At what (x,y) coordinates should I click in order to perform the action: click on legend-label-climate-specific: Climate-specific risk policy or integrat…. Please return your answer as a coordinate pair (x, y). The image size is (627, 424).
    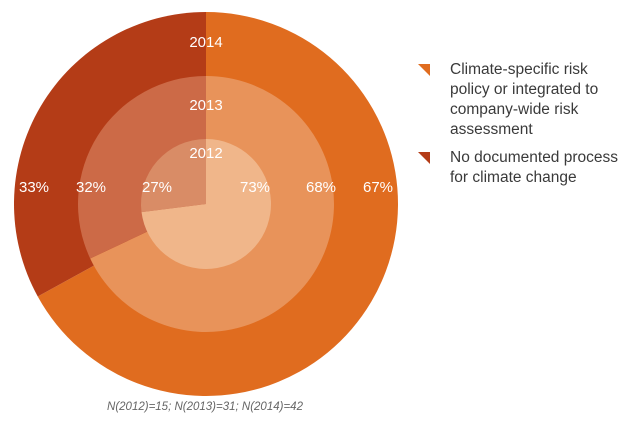
    Looking at the image, I should click on (524, 99).